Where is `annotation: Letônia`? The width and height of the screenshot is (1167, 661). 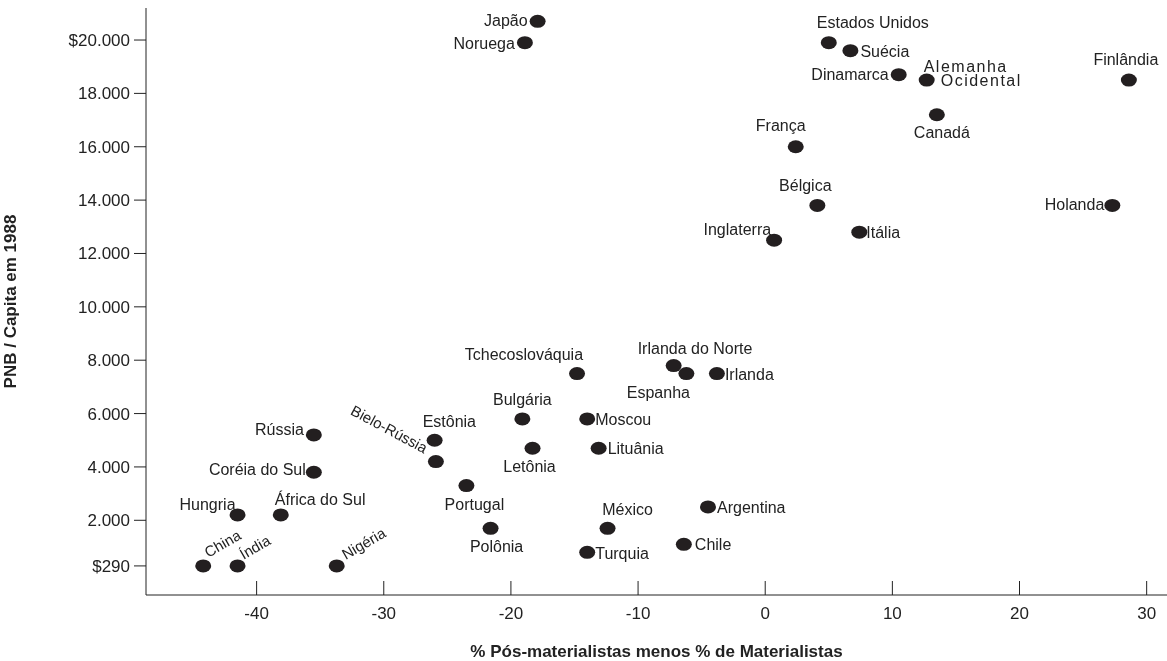
annotation: Letônia is located at coordinates (529, 467).